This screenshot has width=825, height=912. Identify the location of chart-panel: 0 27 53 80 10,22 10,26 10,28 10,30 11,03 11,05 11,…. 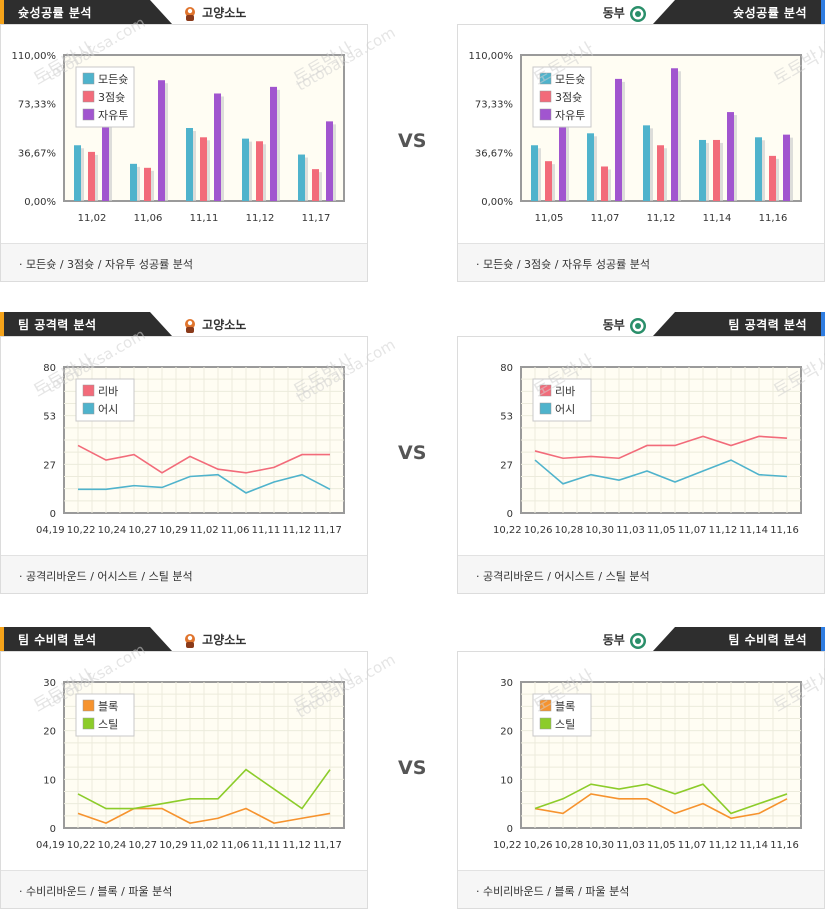
(641, 465).